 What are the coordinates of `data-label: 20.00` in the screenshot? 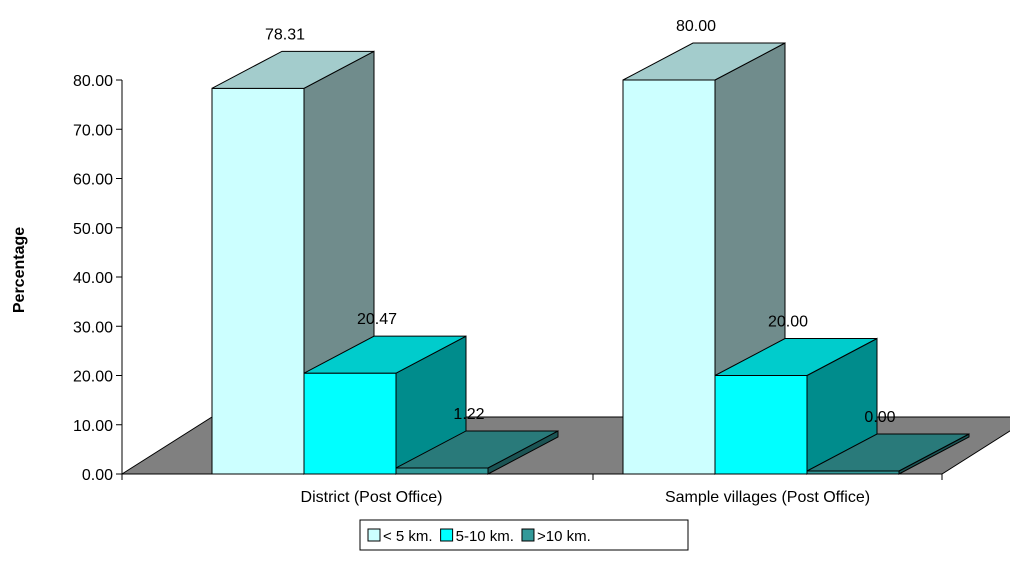 It's located at (788, 322).